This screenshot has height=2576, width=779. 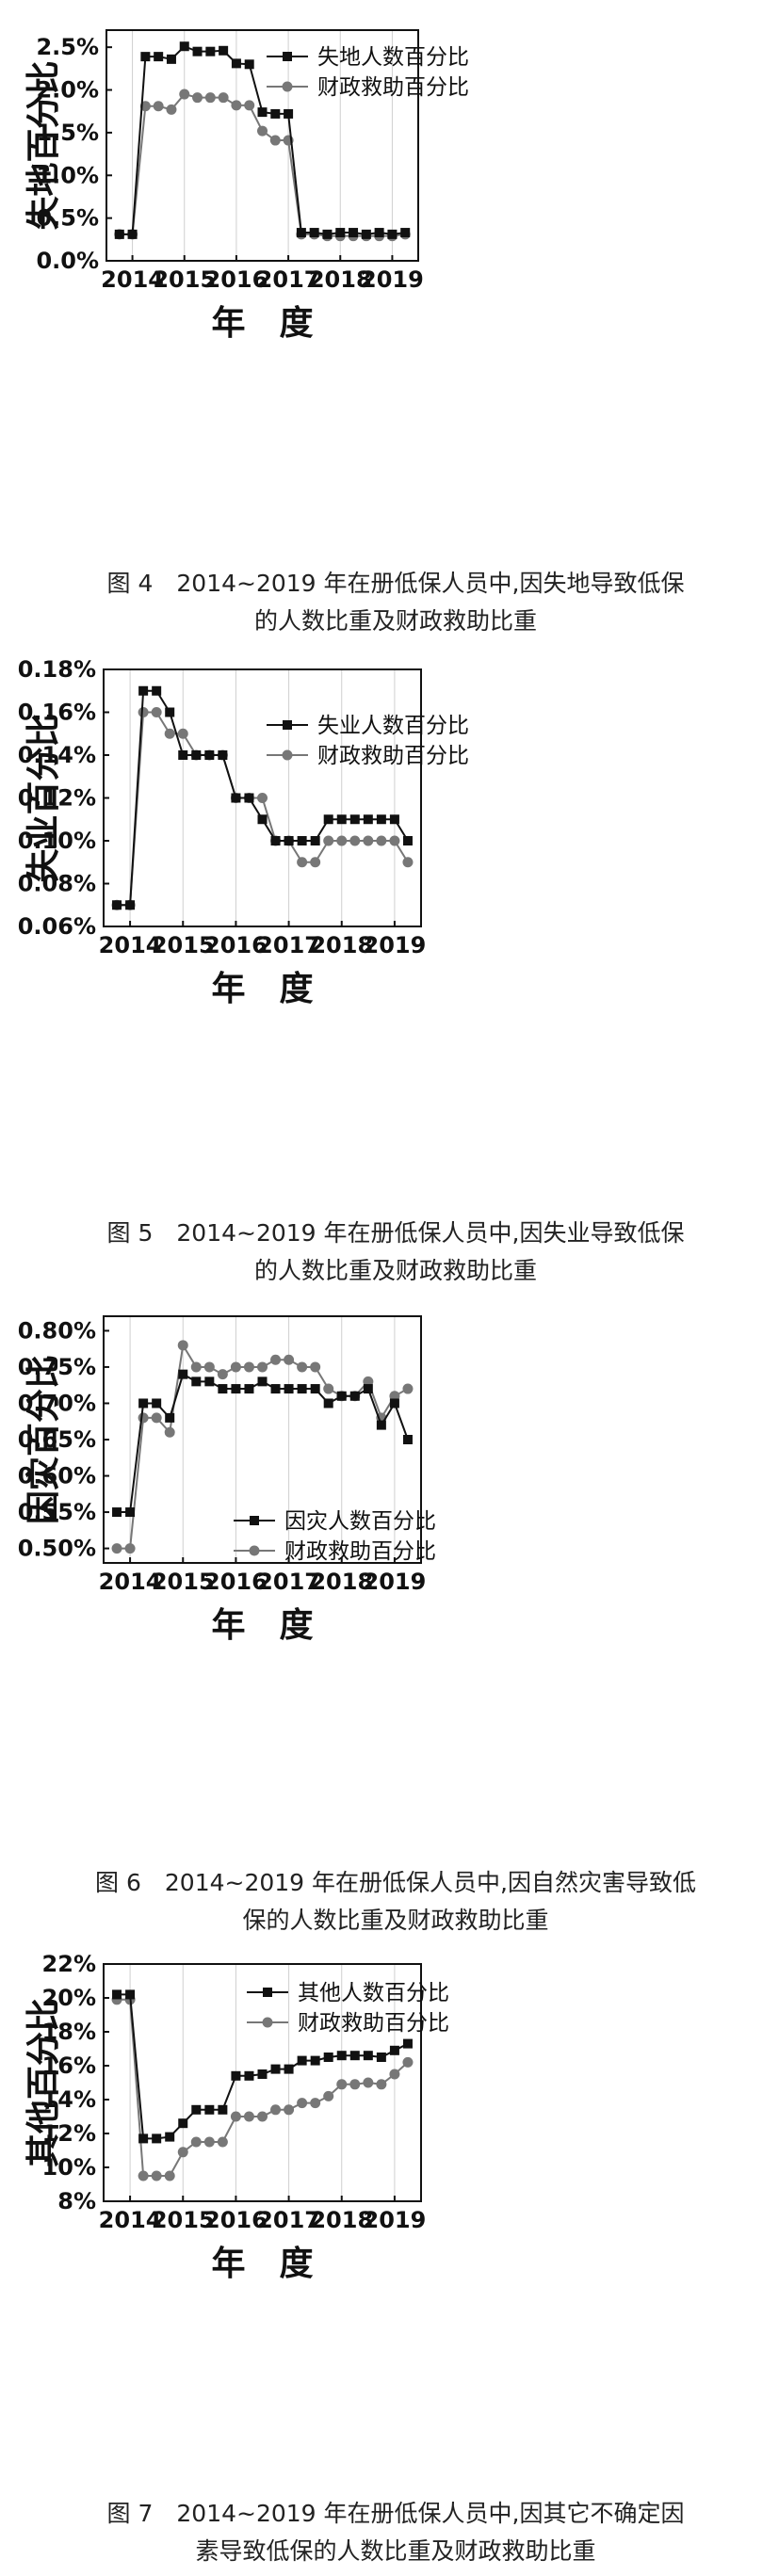 I want to click on caption-line: 图 4 2014~2019 年在册低保人员中,因失地导致低保, so click(x=396, y=584).